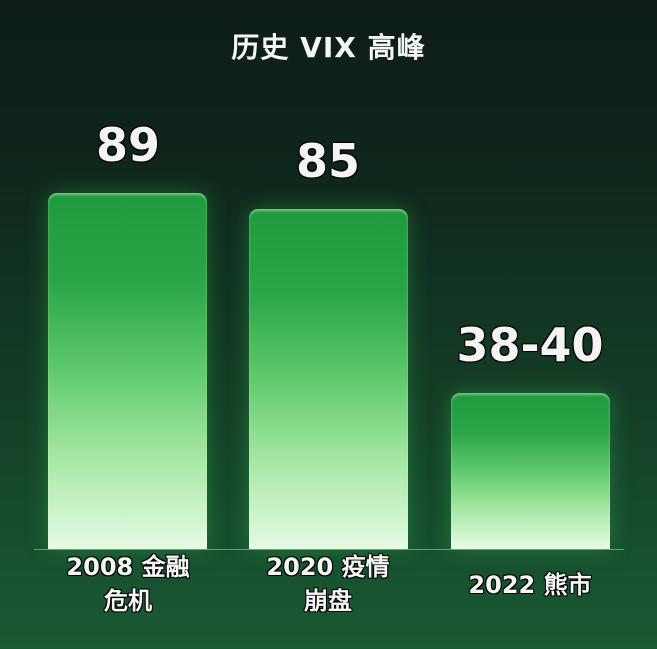 Image resolution: width=657 pixels, height=649 pixels. What do you see at coordinates (127, 371) in the screenshot?
I see `bar-2008` at bounding box center [127, 371].